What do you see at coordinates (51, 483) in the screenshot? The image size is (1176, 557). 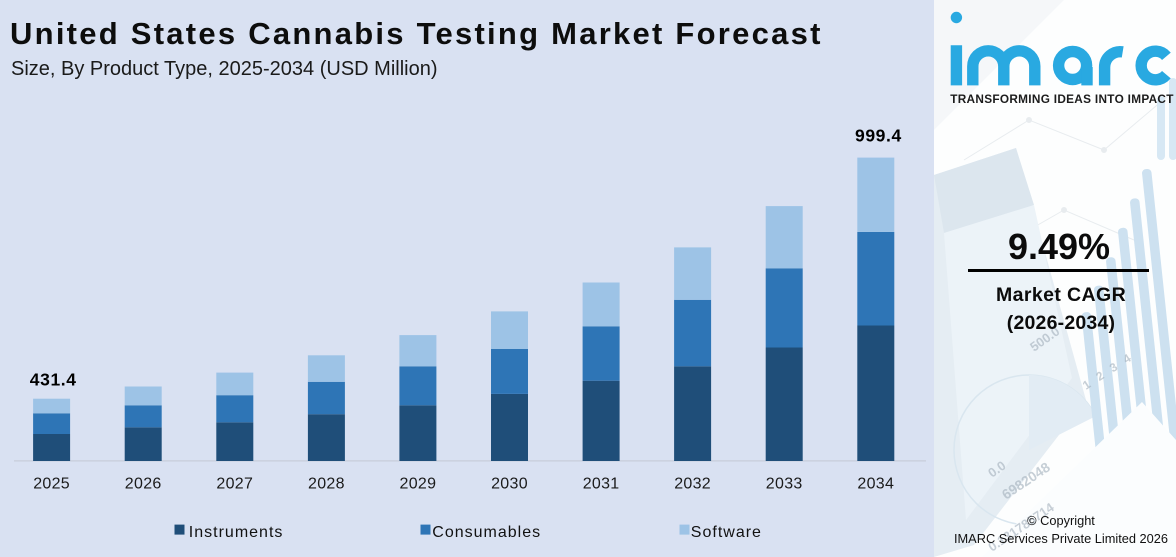 I see `svg-text: 2025` at bounding box center [51, 483].